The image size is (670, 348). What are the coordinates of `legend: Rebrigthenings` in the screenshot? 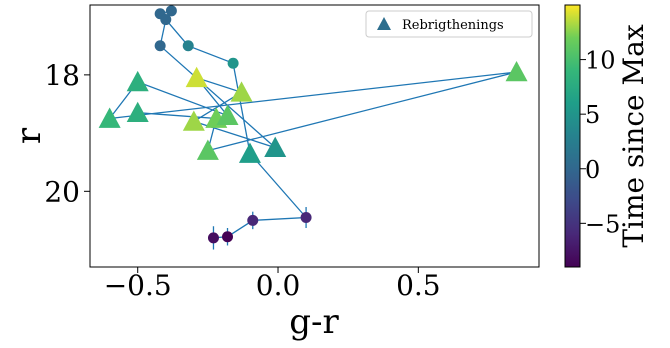 It's located at (449, 24).